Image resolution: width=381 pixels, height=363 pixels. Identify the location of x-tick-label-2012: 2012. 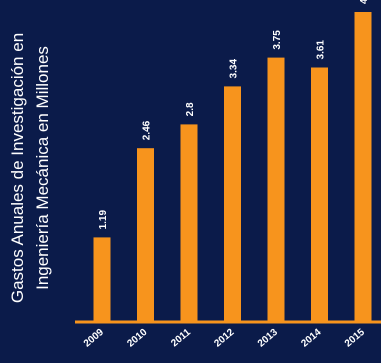
(224, 338).